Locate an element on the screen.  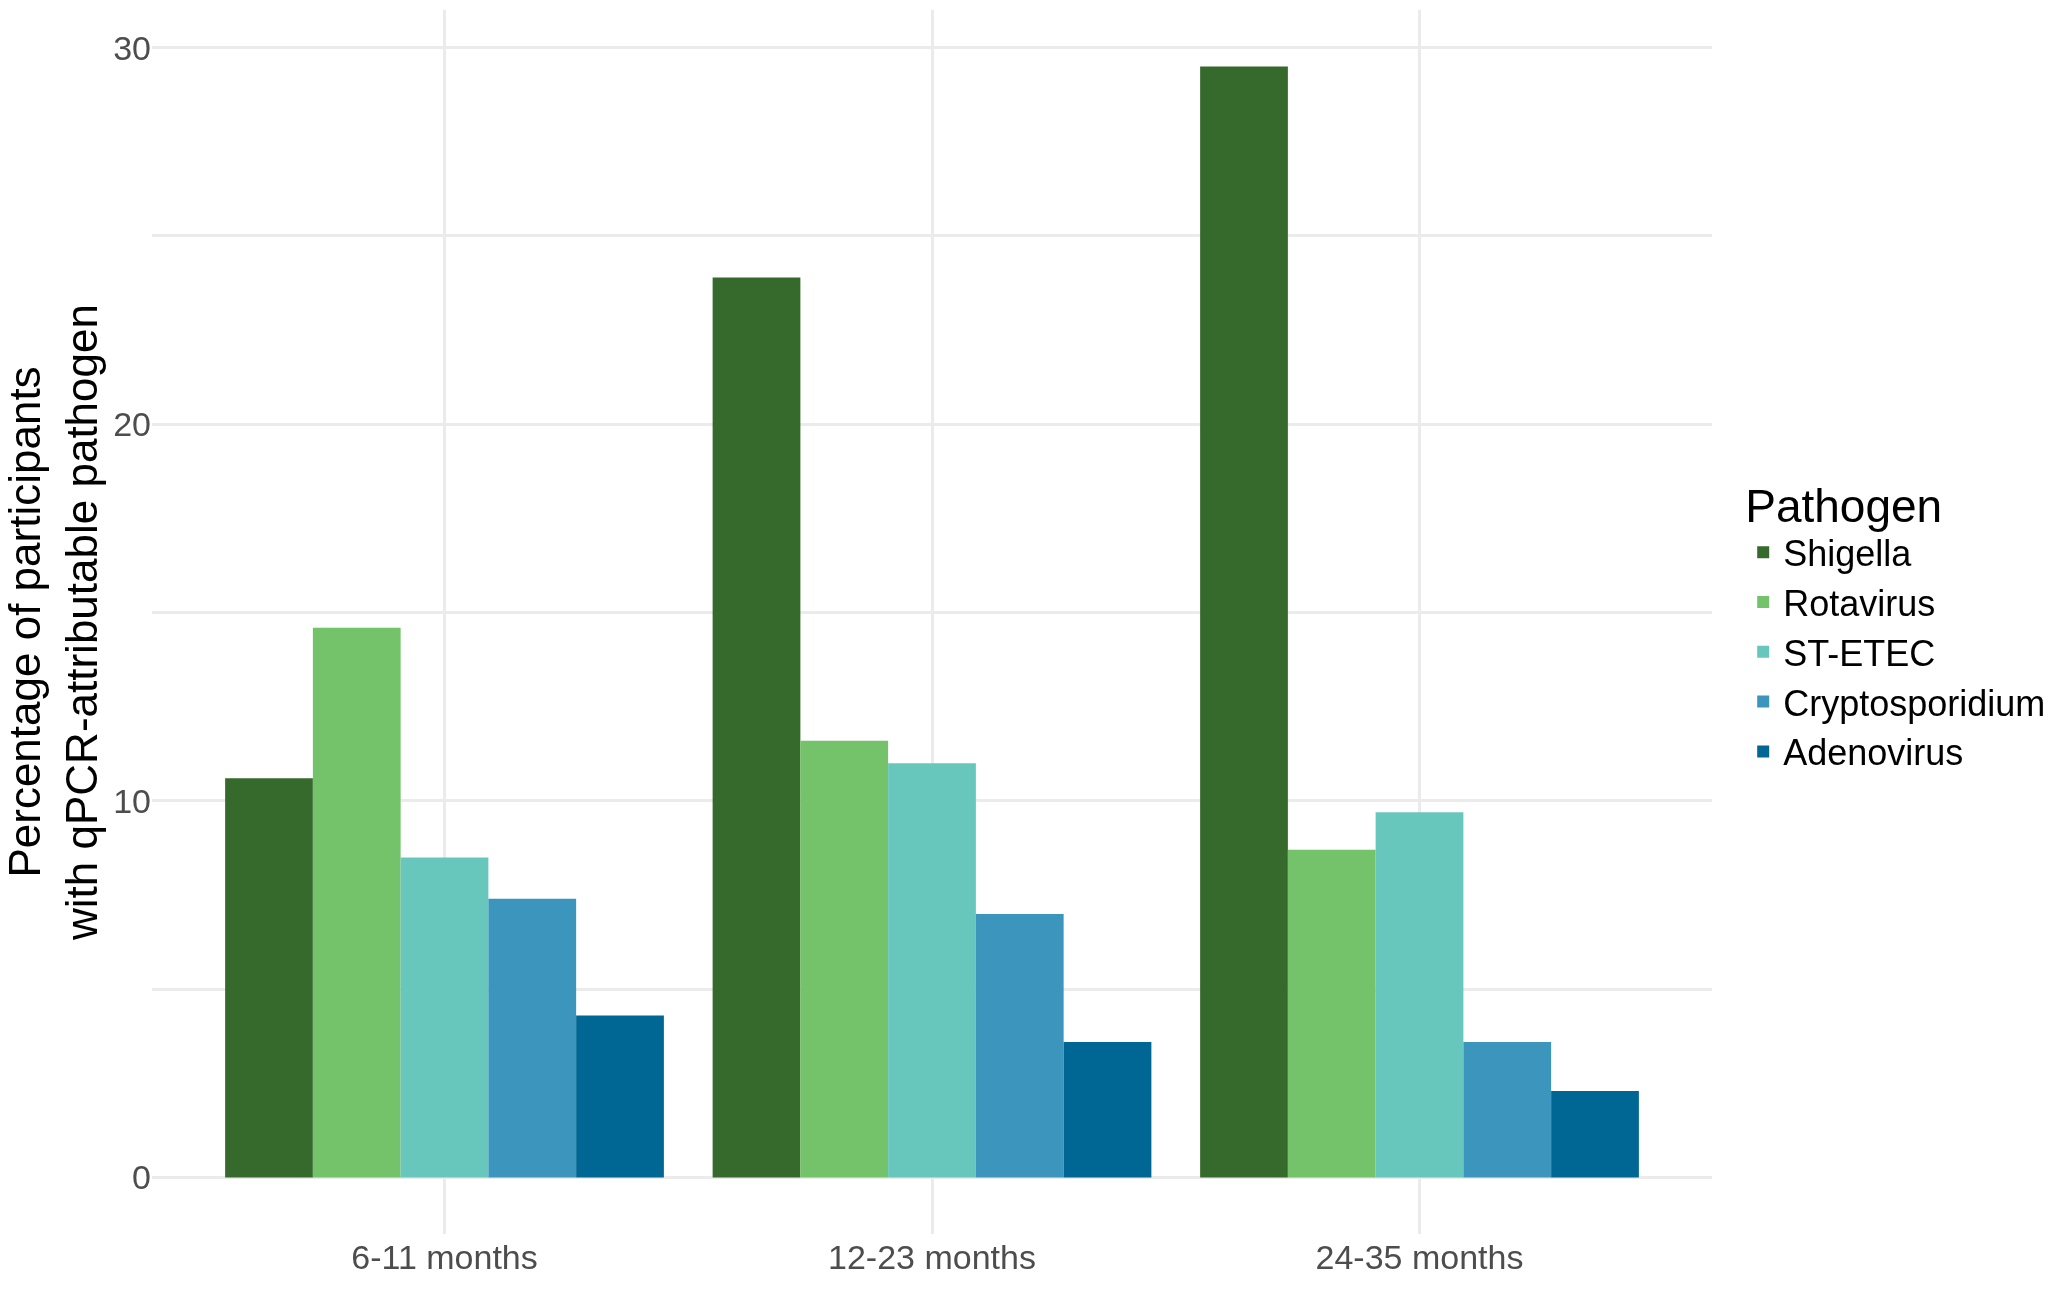
x-tick-label: 24-35 months is located at coordinates (1419, 1257).